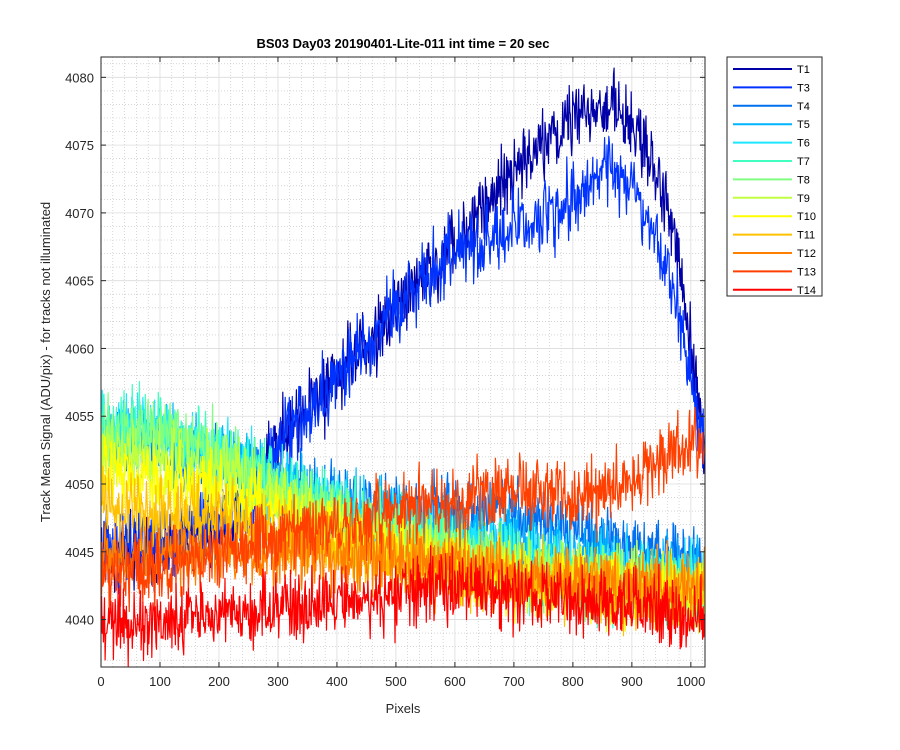 This screenshot has width=900, height=750. What do you see at coordinates (803, 125) in the screenshot?
I see `legend-label-t5: T5` at bounding box center [803, 125].